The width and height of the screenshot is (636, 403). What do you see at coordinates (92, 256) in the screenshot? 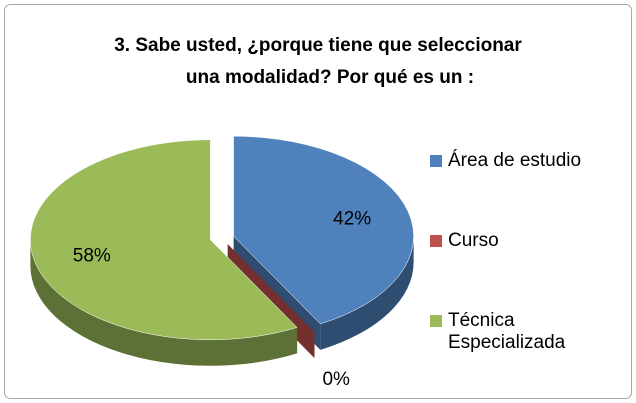
I see `data-label: 58%` at bounding box center [92, 256].